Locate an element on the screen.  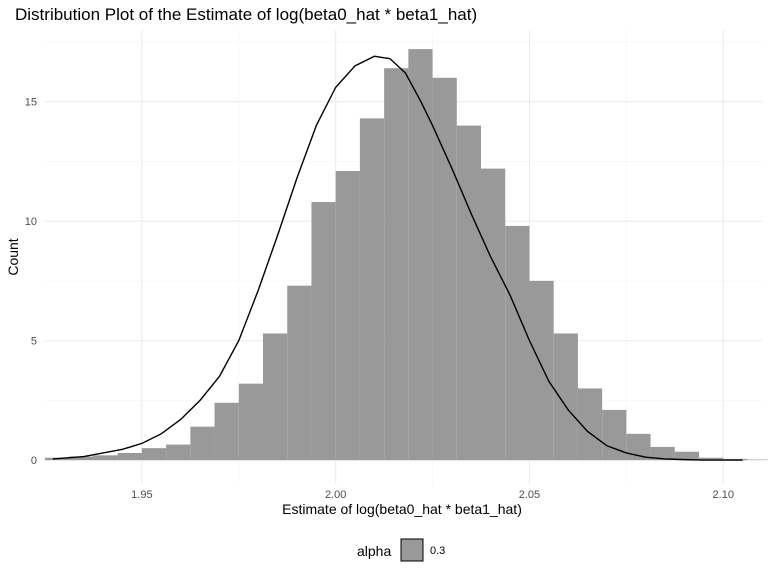
y-tick-label: 10 is located at coordinates (31, 222).